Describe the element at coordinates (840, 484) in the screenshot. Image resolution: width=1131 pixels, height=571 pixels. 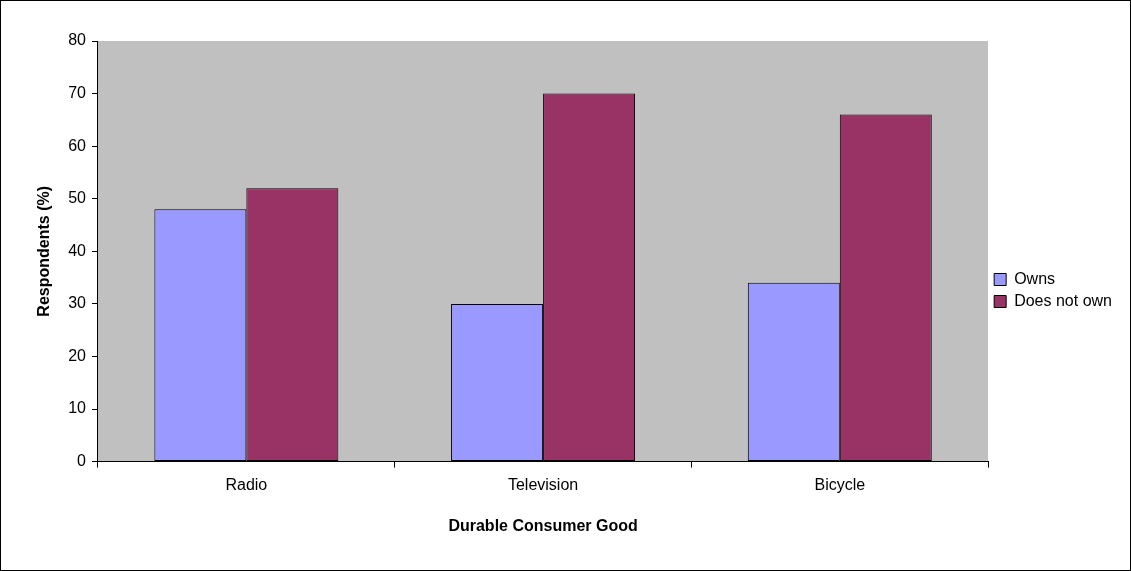
I see `x-tick-label: Bicycle` at that location.